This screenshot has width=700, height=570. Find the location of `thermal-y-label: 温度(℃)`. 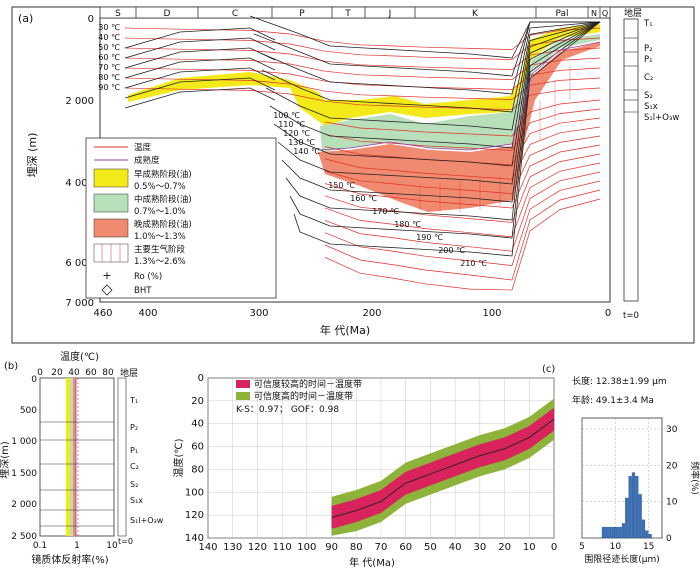

thermal-y-label: 温度(℃) is located at coordinates (178, 457).